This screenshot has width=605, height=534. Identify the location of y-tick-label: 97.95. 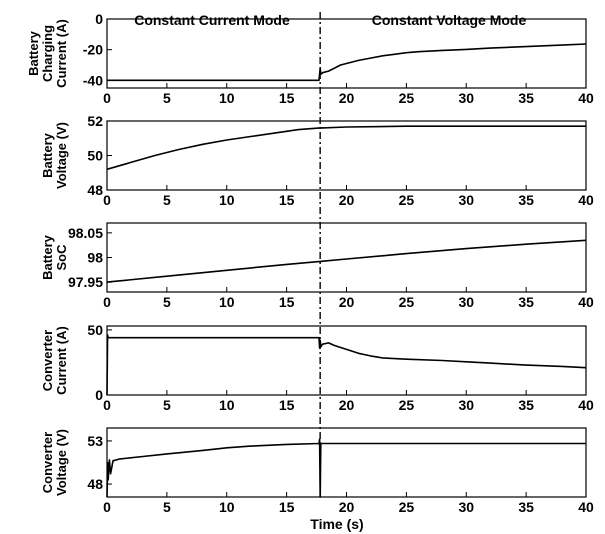
(85, 282).